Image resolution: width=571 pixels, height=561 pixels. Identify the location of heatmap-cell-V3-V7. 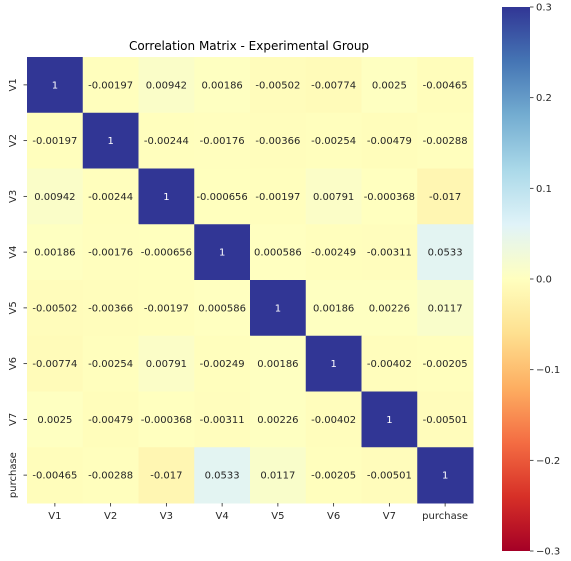
(389, 196).